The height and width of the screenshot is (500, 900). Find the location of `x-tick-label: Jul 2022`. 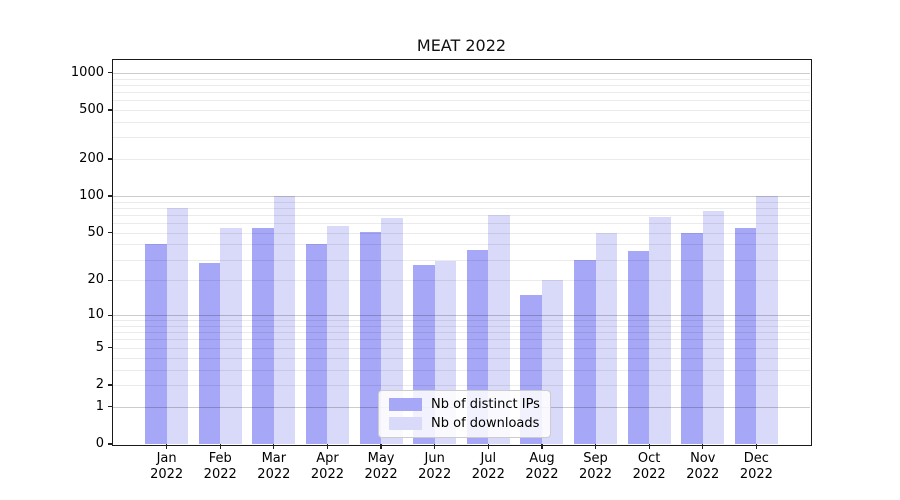

x-tick-label: Jul 2022 is located at coordinates (488, 467).